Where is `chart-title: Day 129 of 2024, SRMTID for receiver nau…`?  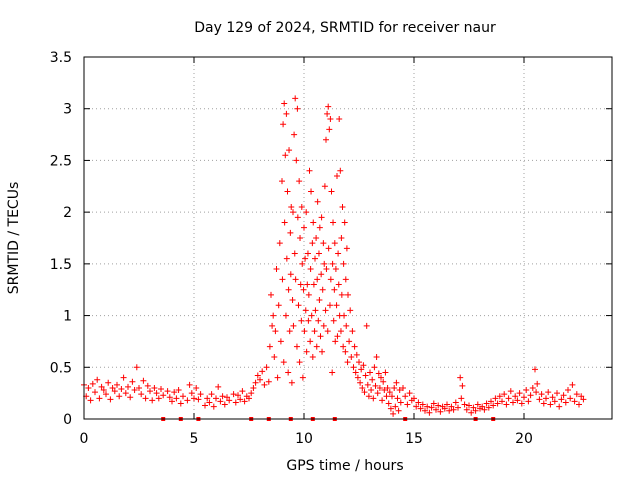 chart-title: Day 129 of 2024, SRMTID for receiver nau… is located at coordinates (345, 28).